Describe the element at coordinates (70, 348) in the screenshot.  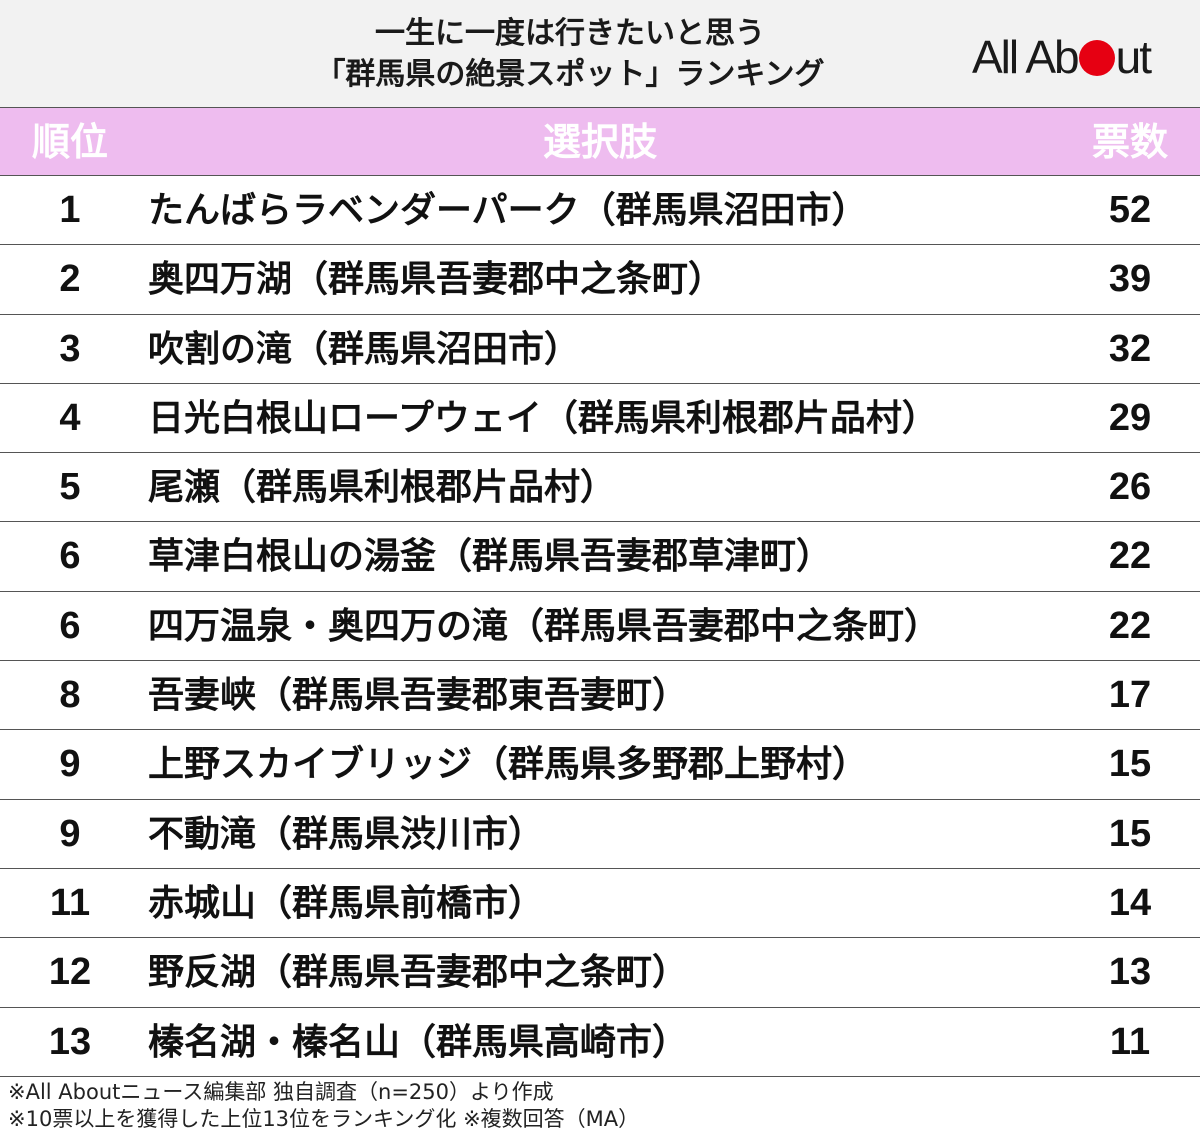
I see `rank-cell: 3` at that location.